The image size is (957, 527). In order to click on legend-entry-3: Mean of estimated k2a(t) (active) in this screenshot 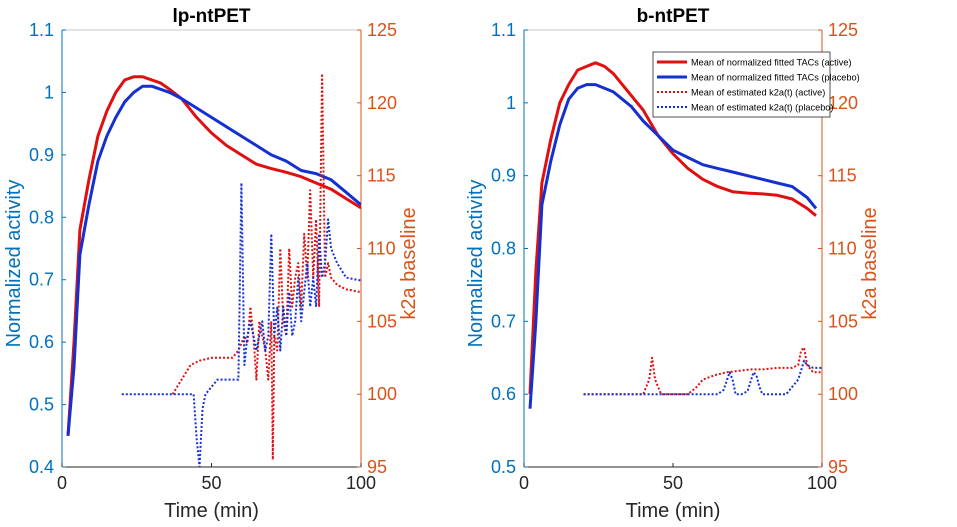, I will do `click(758, 93)`.